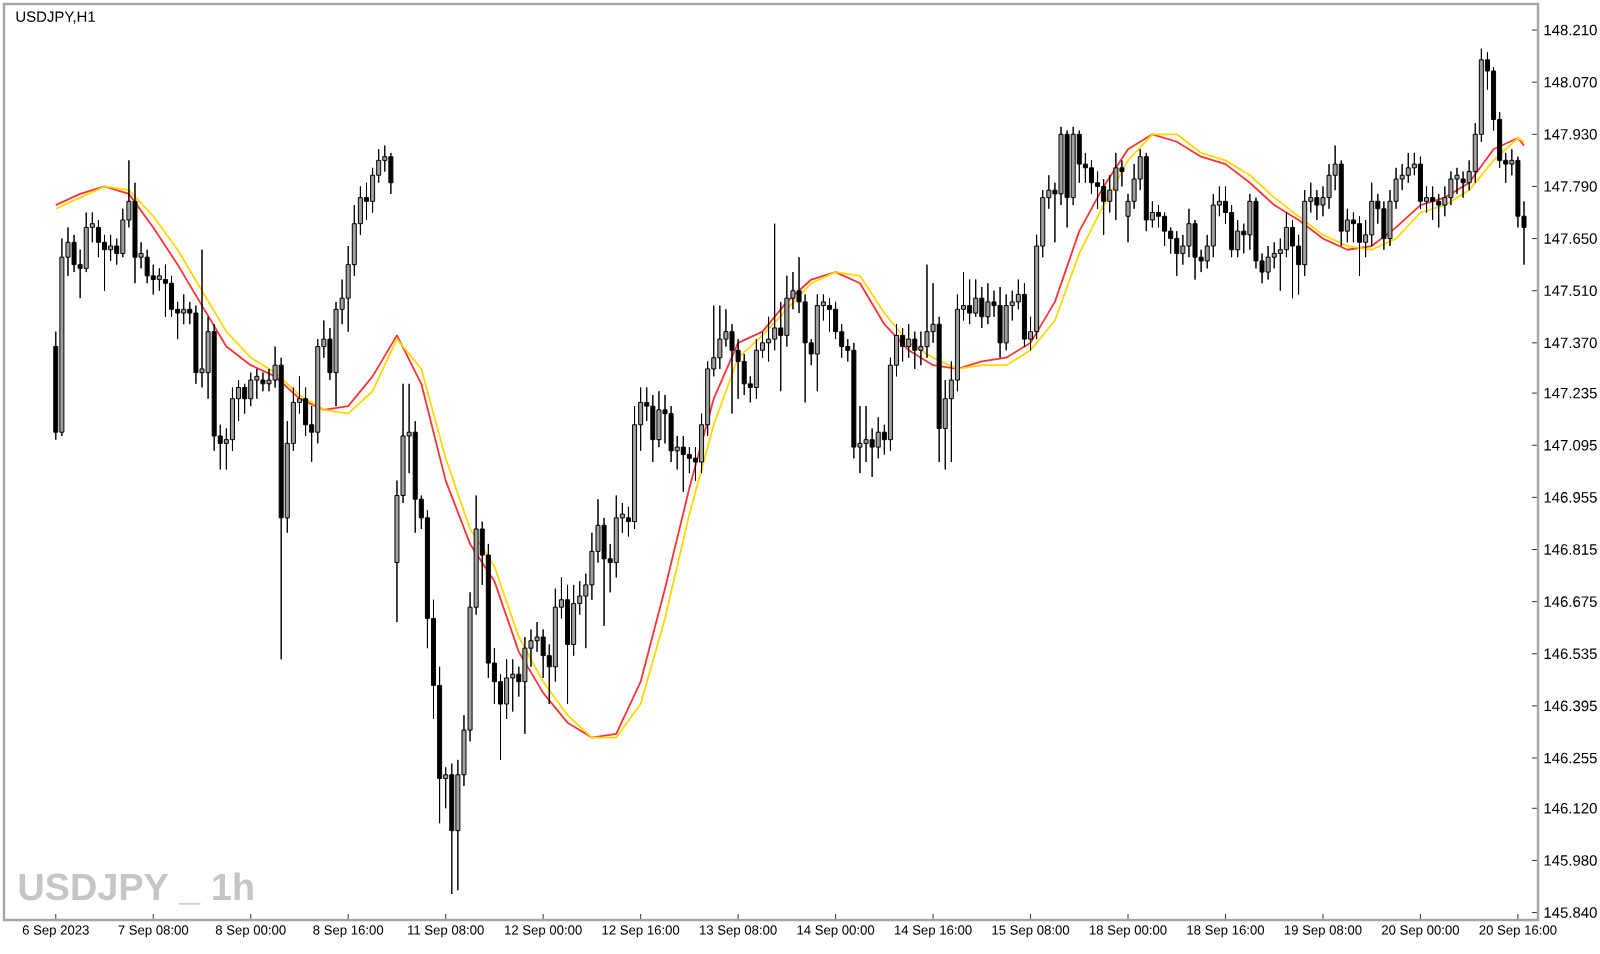  What do you see at coordinates (136, 888) in the screenshot?
I see `annotation: USDJPY _ 1h` at bounding box center [136, 888].